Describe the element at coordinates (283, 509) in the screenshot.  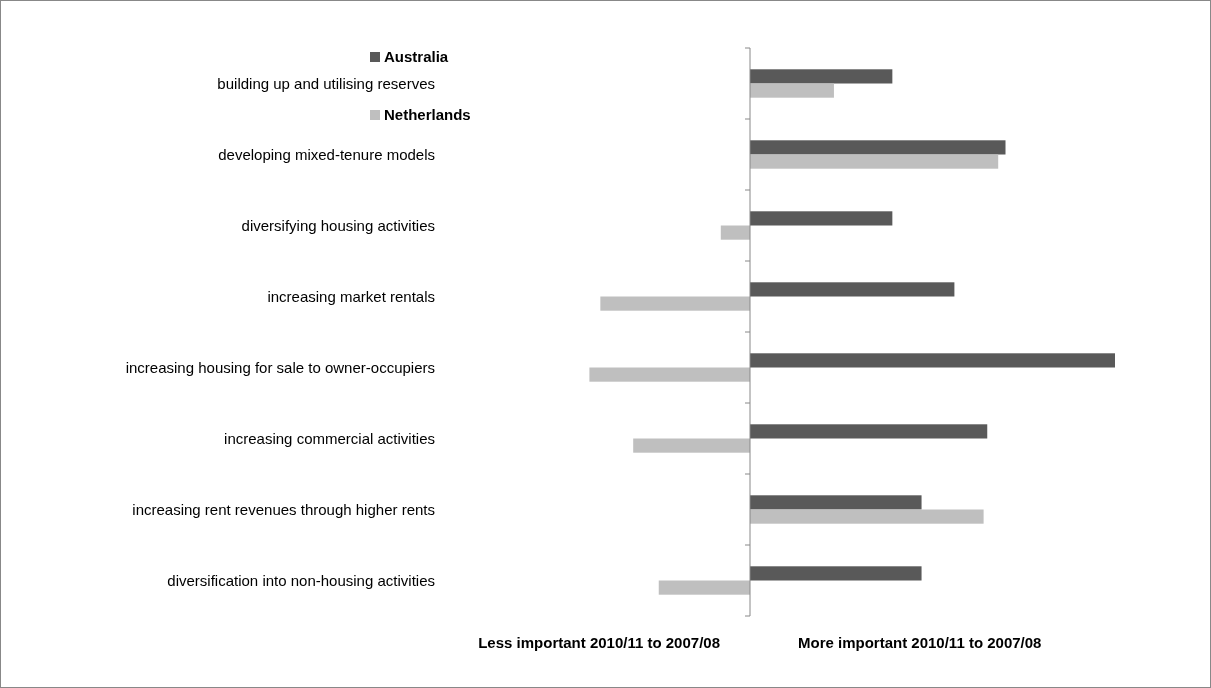
I see `y-tick-label: increasing rent revenues through higher rents` at that location.